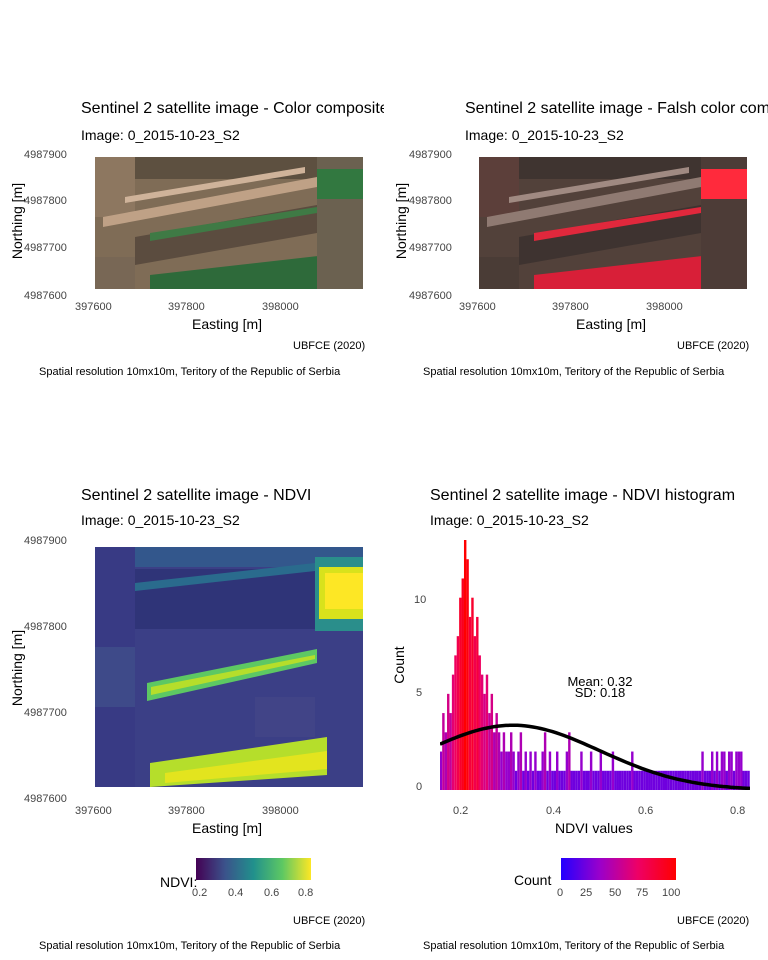 The height and width of the screenshot is (960, 768). Describe the element at coordinates (600, 687) in the screenshot. I see `panel4-stats: Mean: 0.32 SD: 0.18` at that location.